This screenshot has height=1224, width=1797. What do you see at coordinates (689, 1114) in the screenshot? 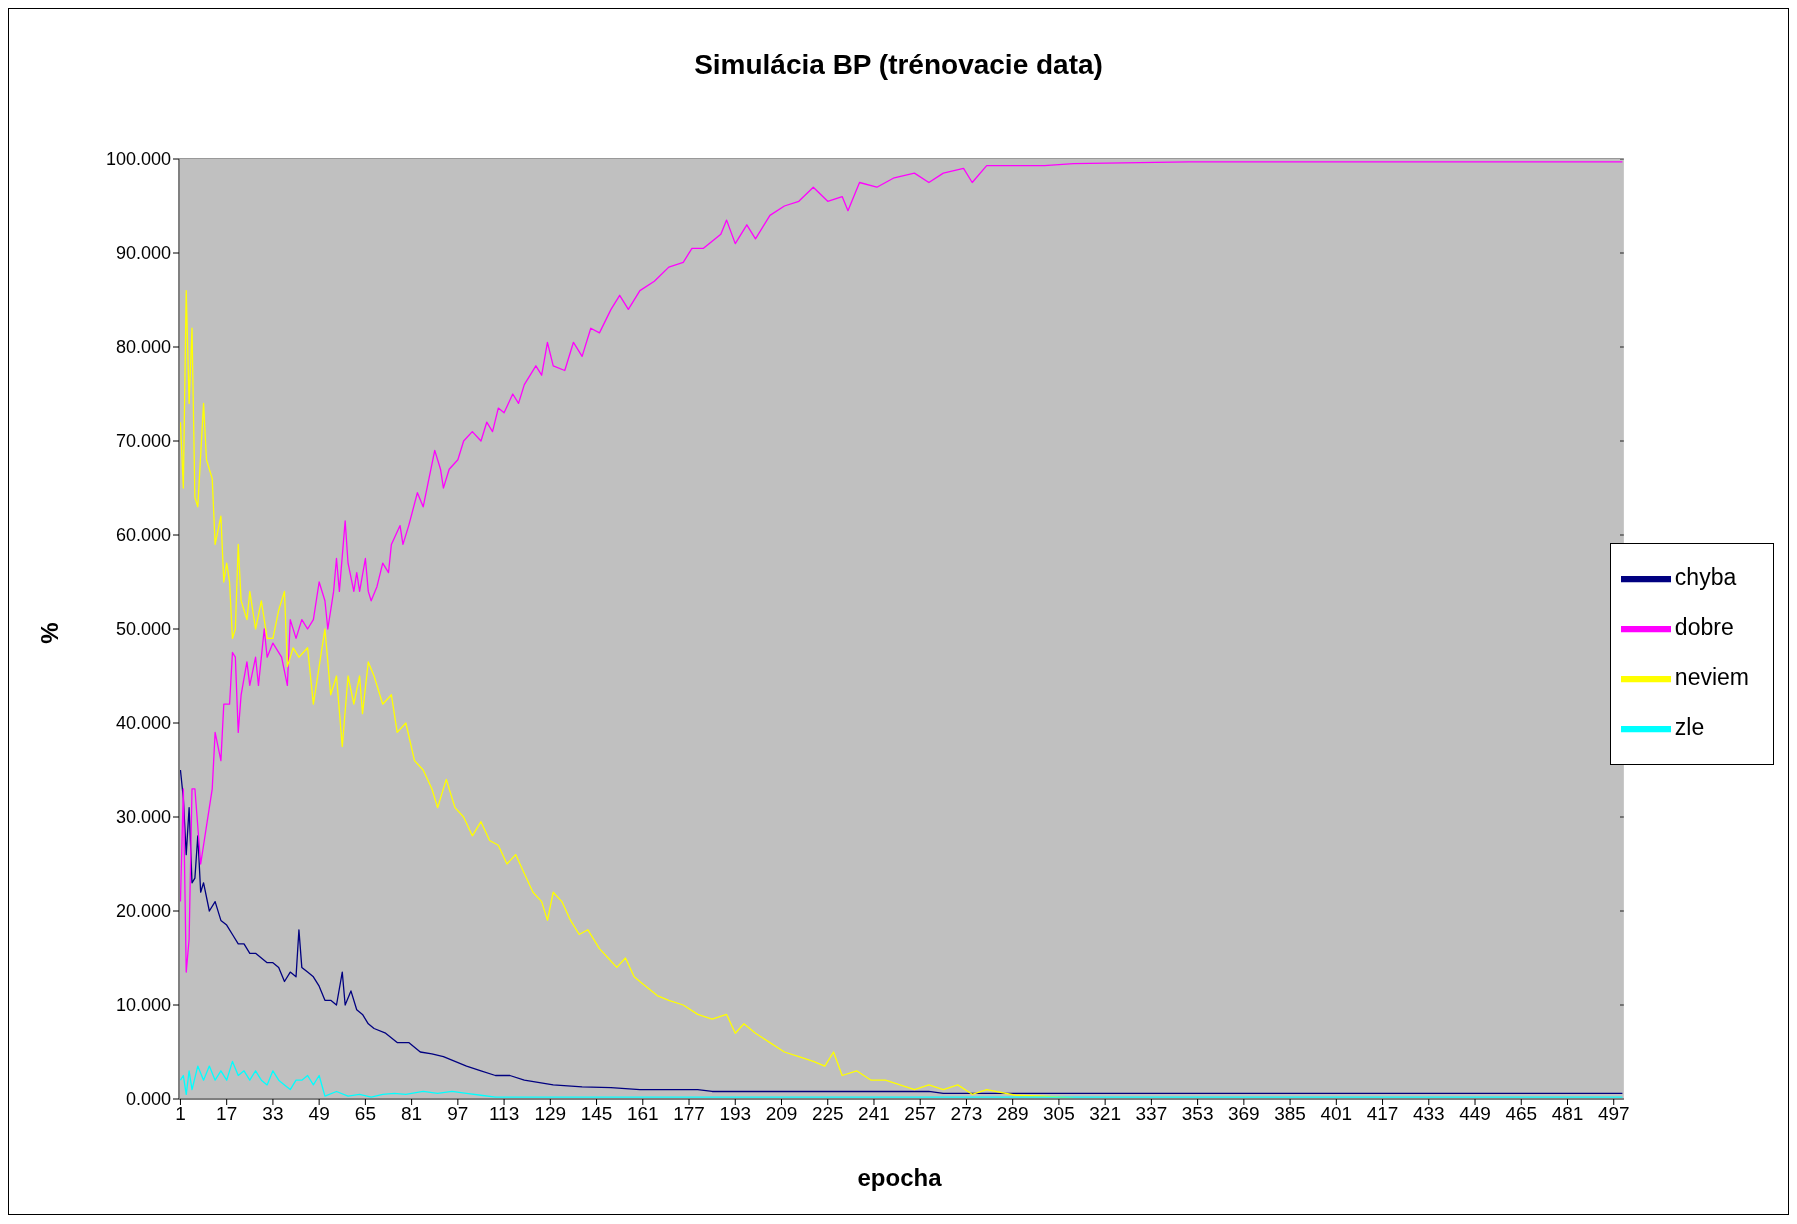
I see `x-tick-label: 177` at bounding box center [689, 1114].